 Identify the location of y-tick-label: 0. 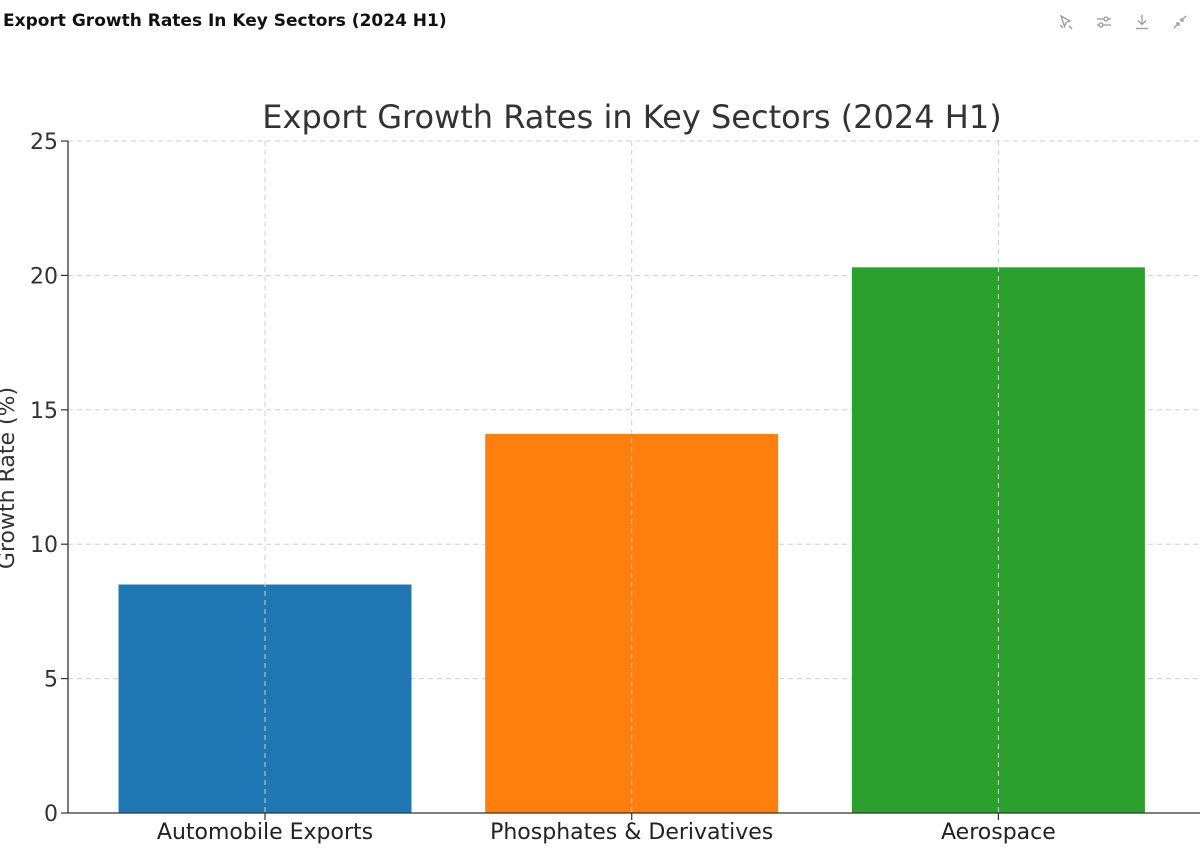
(51, 814).